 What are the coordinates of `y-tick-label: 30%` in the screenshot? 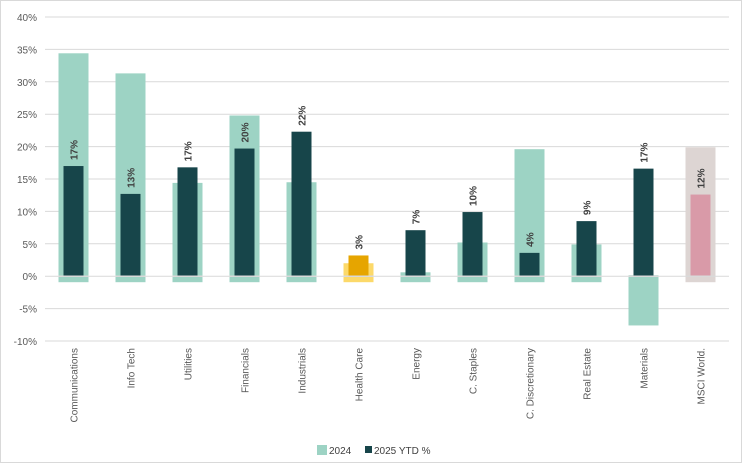 It's located at (27, 83).